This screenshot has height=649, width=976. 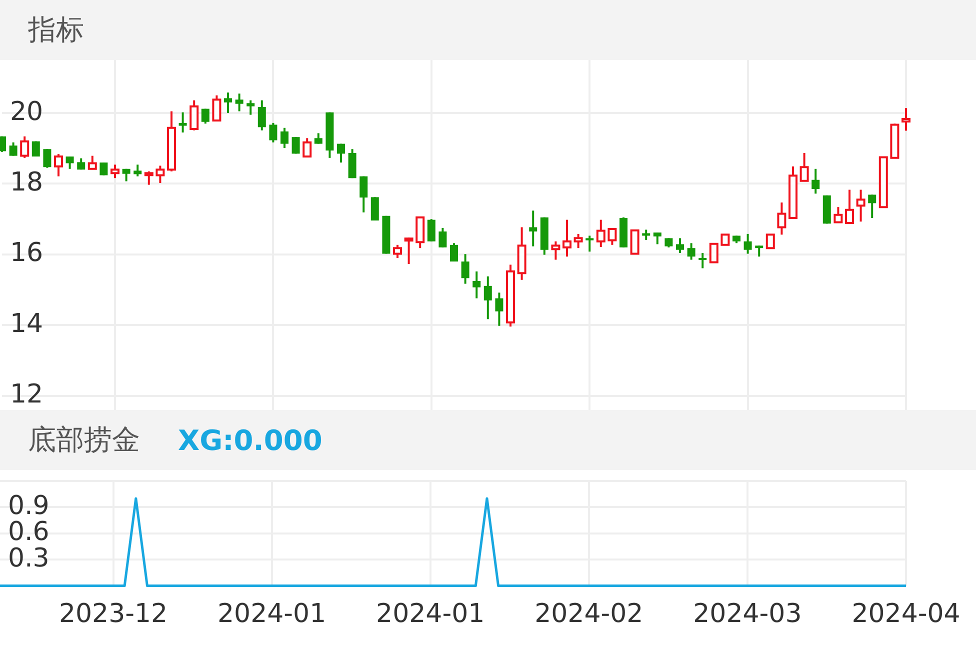 I want to click on text: XG:0.000, so click(x=250, y=440).